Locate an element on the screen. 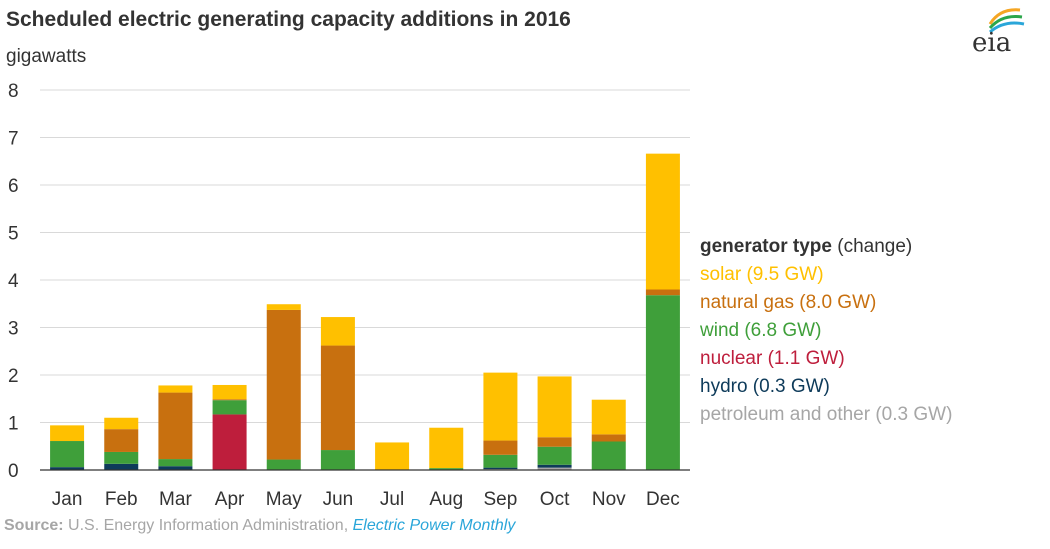 This screenshot has height=549, width=1050. x-tick-label: Mar is located at coordinates (175, 499).